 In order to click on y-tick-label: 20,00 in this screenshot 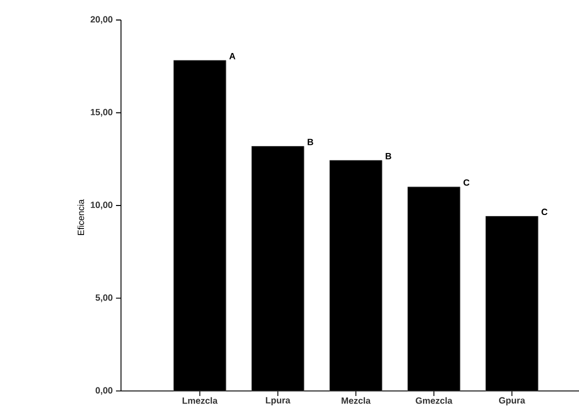, I will do `click(101, 20)`.